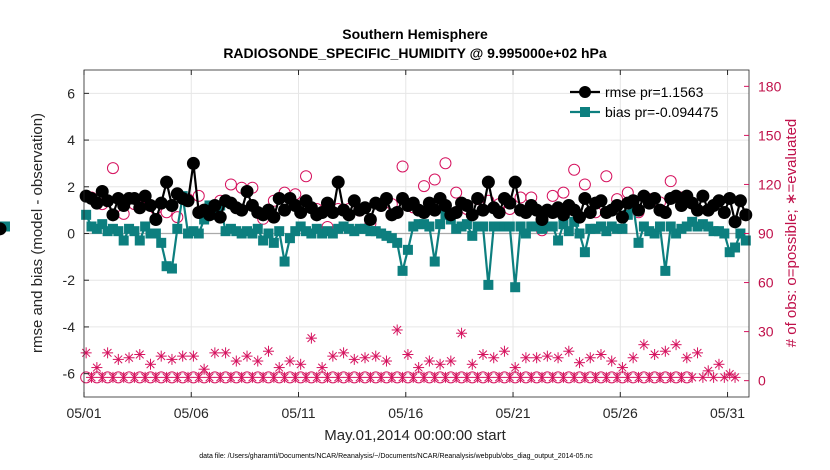 The image size is (830, 470). What do you see at coordinates (770, 135) in the screenshot?
I see `y-right-tick-label: 150` at bounding box center [770, 135].